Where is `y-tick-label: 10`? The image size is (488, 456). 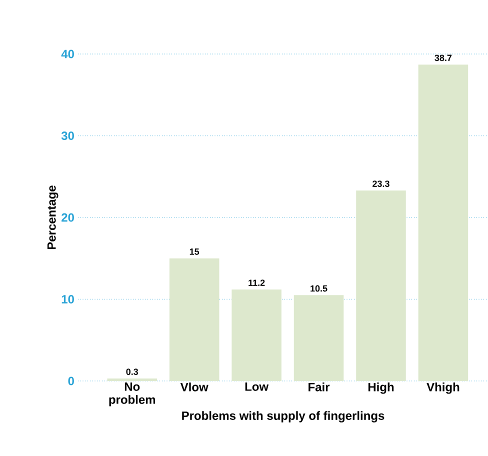
y-tick-label: 10 is located at coordinates (68, 299).